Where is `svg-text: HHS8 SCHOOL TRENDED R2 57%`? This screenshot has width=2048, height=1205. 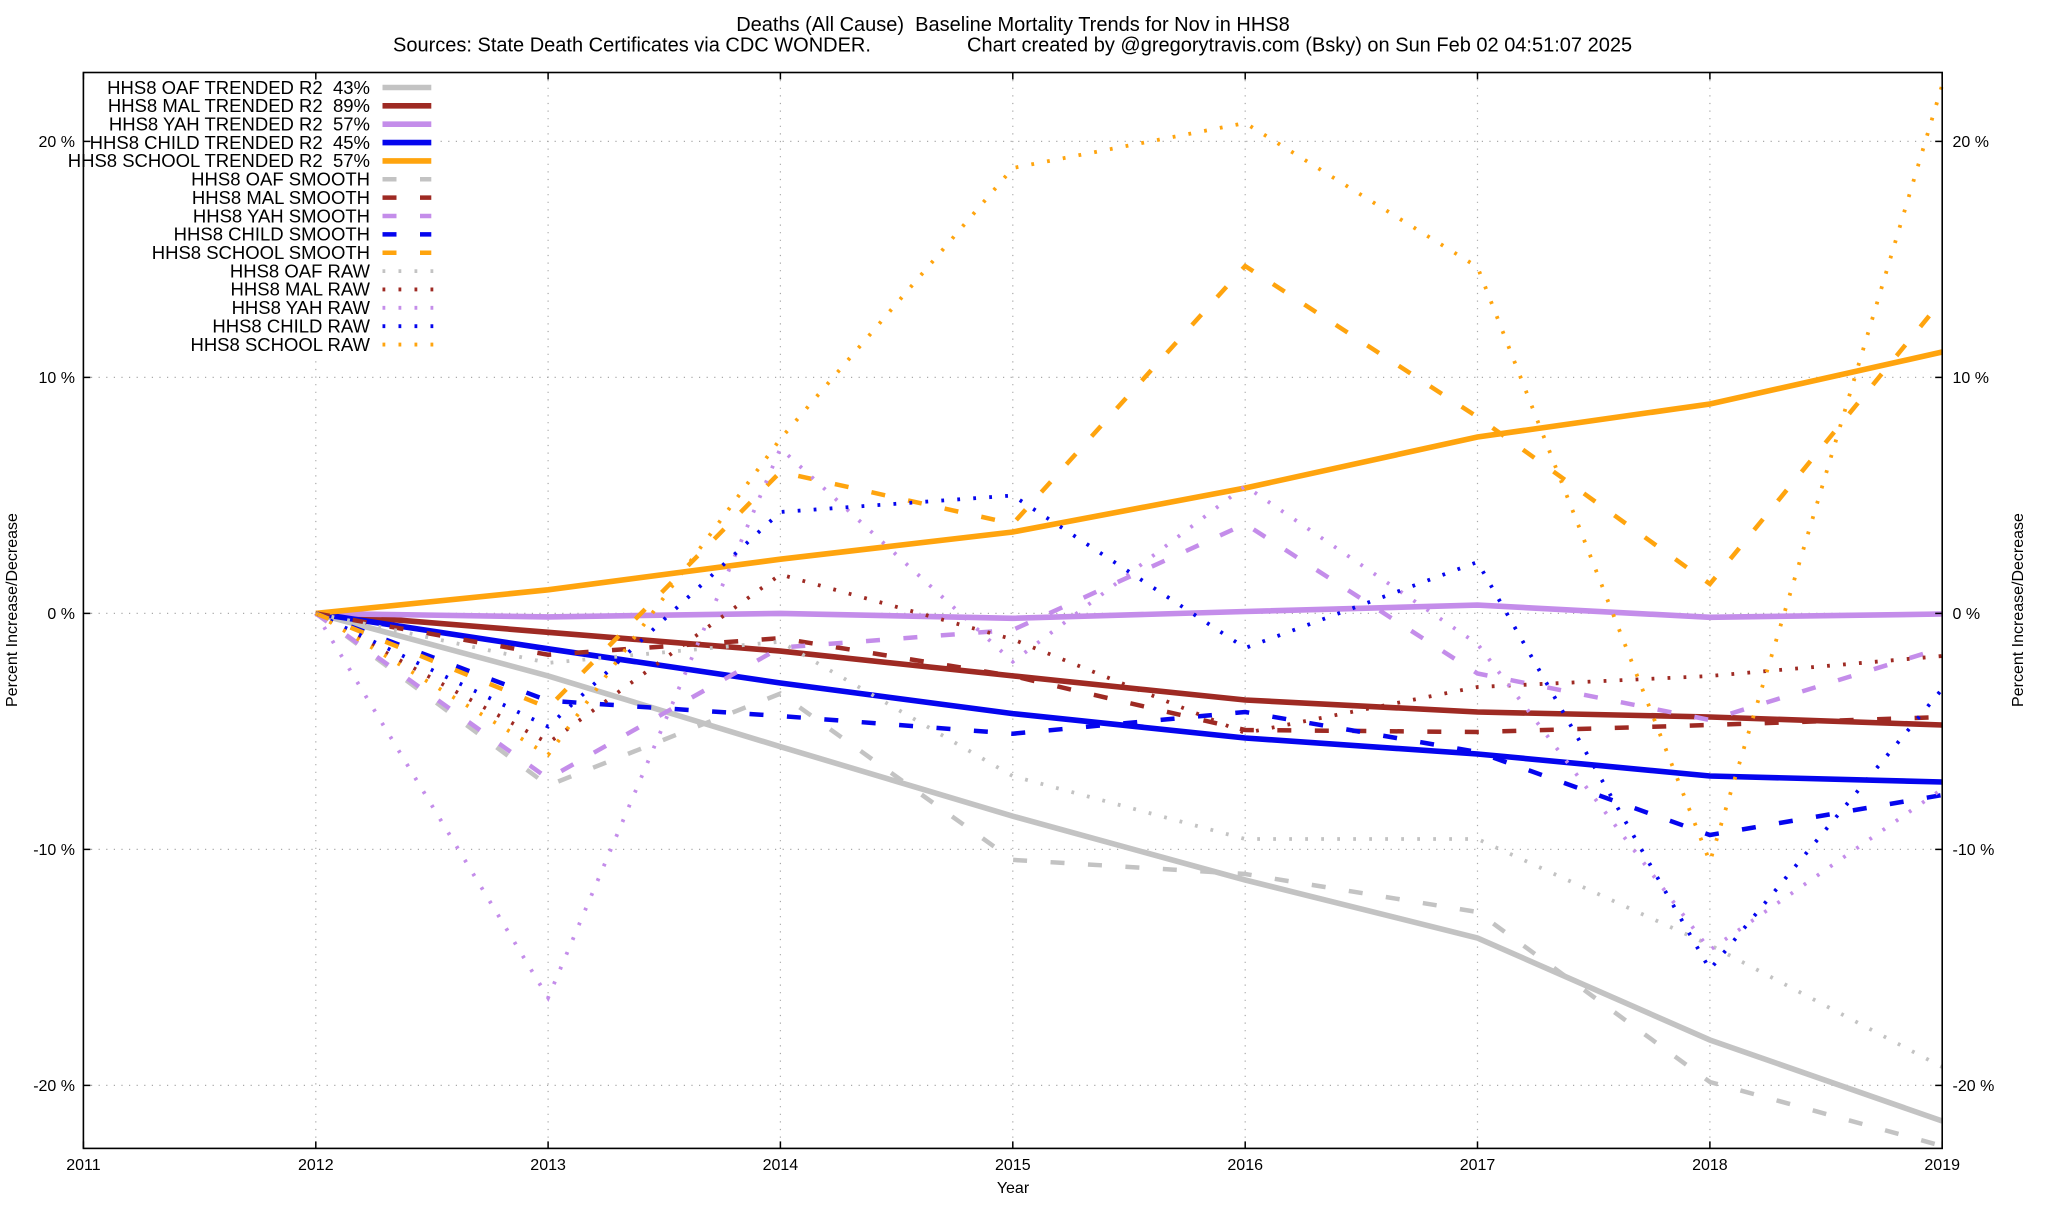
svg-text: HHS8 SCHOOL TRENDED R2 57% is located at coordinates (219, 160).